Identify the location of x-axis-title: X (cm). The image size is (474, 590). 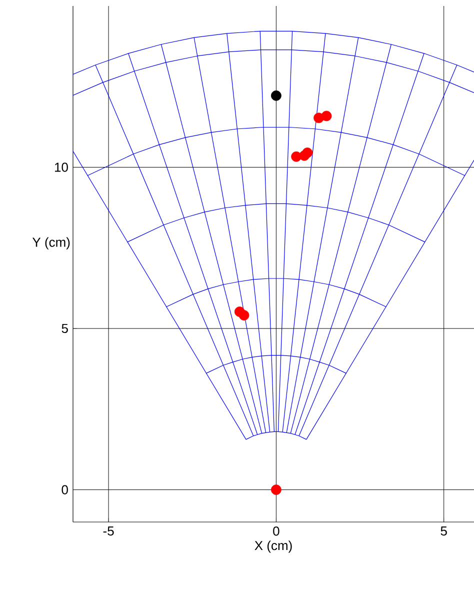
(273, 546).